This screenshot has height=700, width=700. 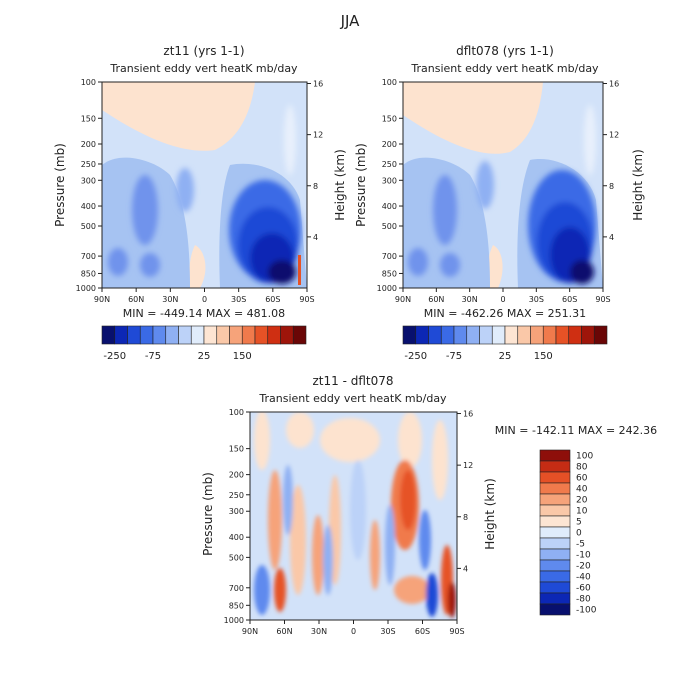 What do you see at coordinates (583, 578) in the screenshot?
I see `colorbar-label: -40` at bounding box center [583, 578].